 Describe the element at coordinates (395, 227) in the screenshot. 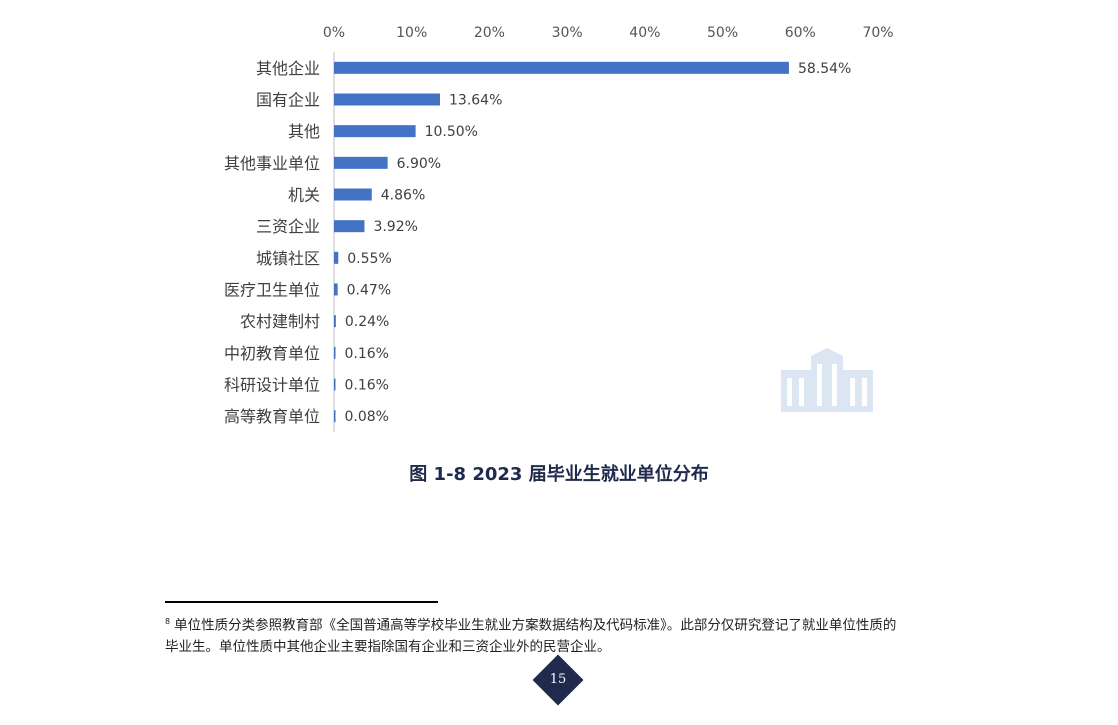

I see `data-label: 3.92%` at that location.